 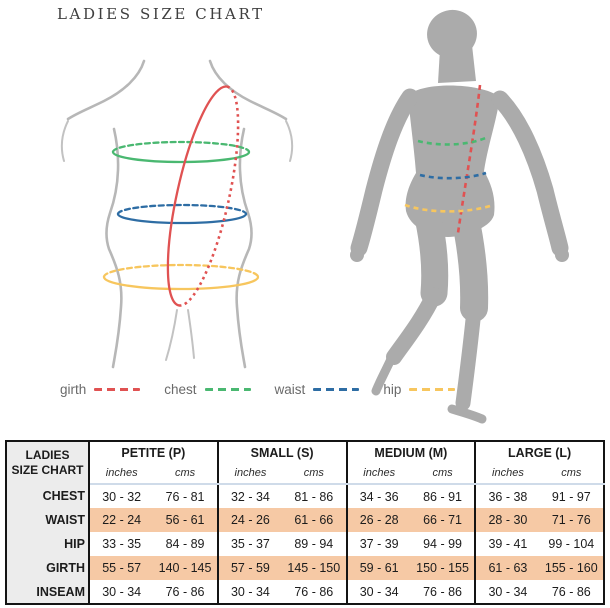 What do you see at coordinates (443, 520) in the screenshot?
I see `size-cell: 66 - 71` at bounding box center [443, 520].